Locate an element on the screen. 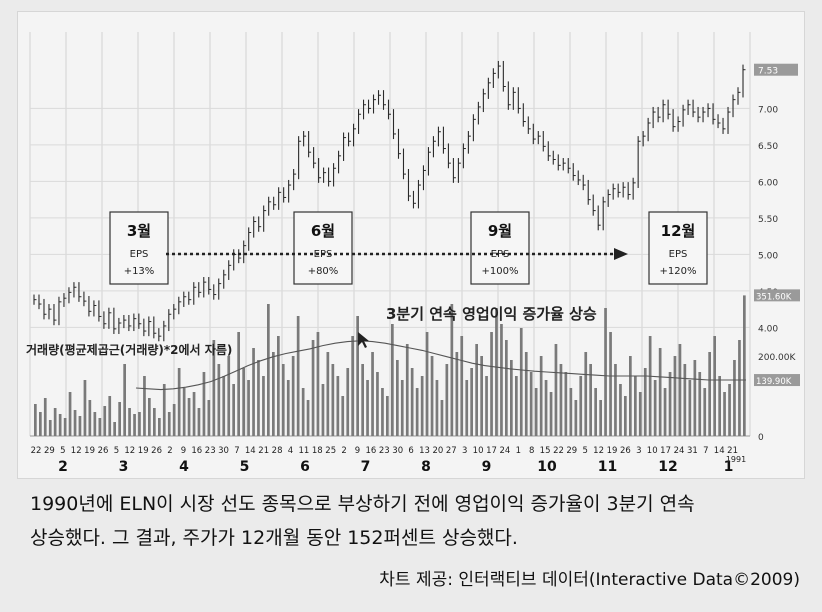  x-day-label: 19 is located at coordinates (89, 451).